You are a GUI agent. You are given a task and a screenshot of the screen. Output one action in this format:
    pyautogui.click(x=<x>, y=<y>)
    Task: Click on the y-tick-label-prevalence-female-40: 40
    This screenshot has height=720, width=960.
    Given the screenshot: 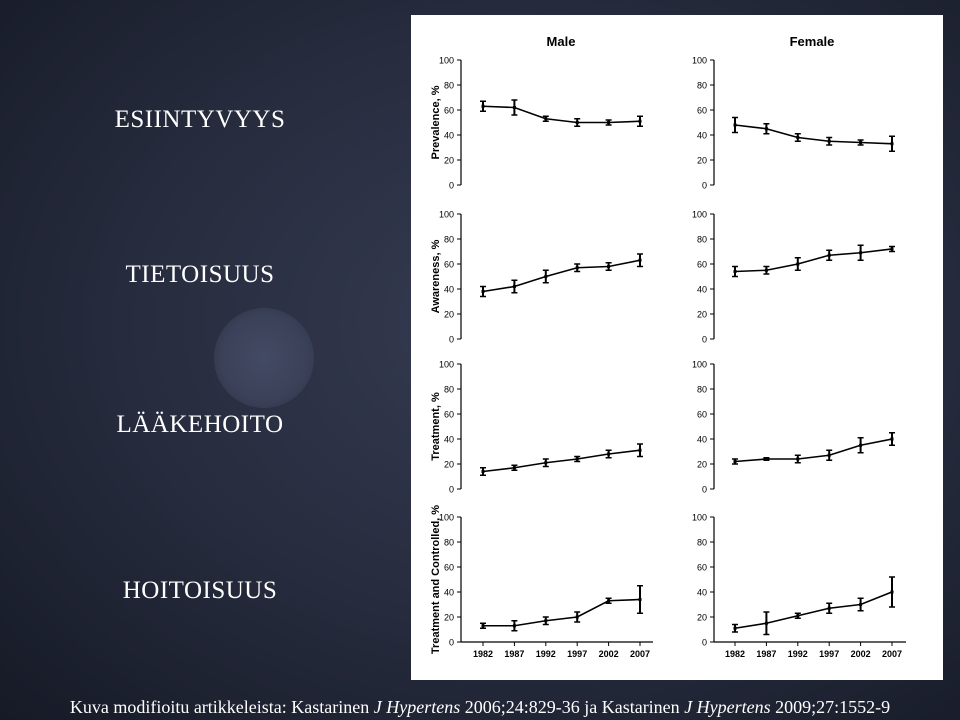 What is the action you would take?
    pyautogui.click(x=702, y=136)
    